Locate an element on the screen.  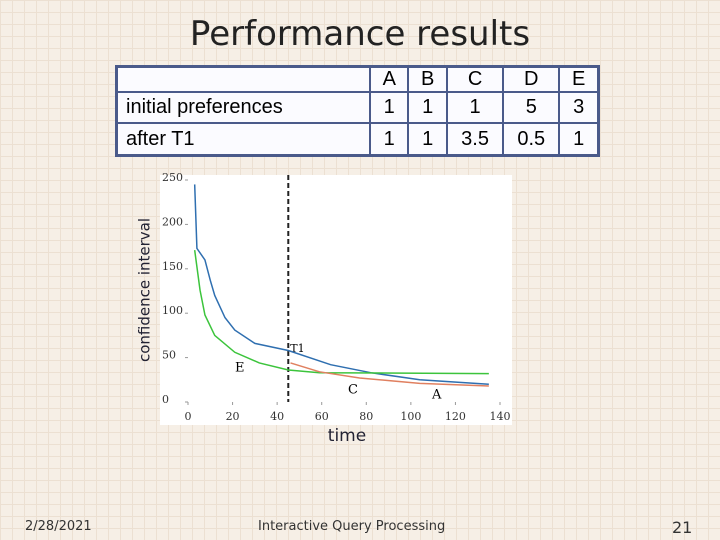
footer-text: Interactive Query Processing is located at coordinates (352, 526).